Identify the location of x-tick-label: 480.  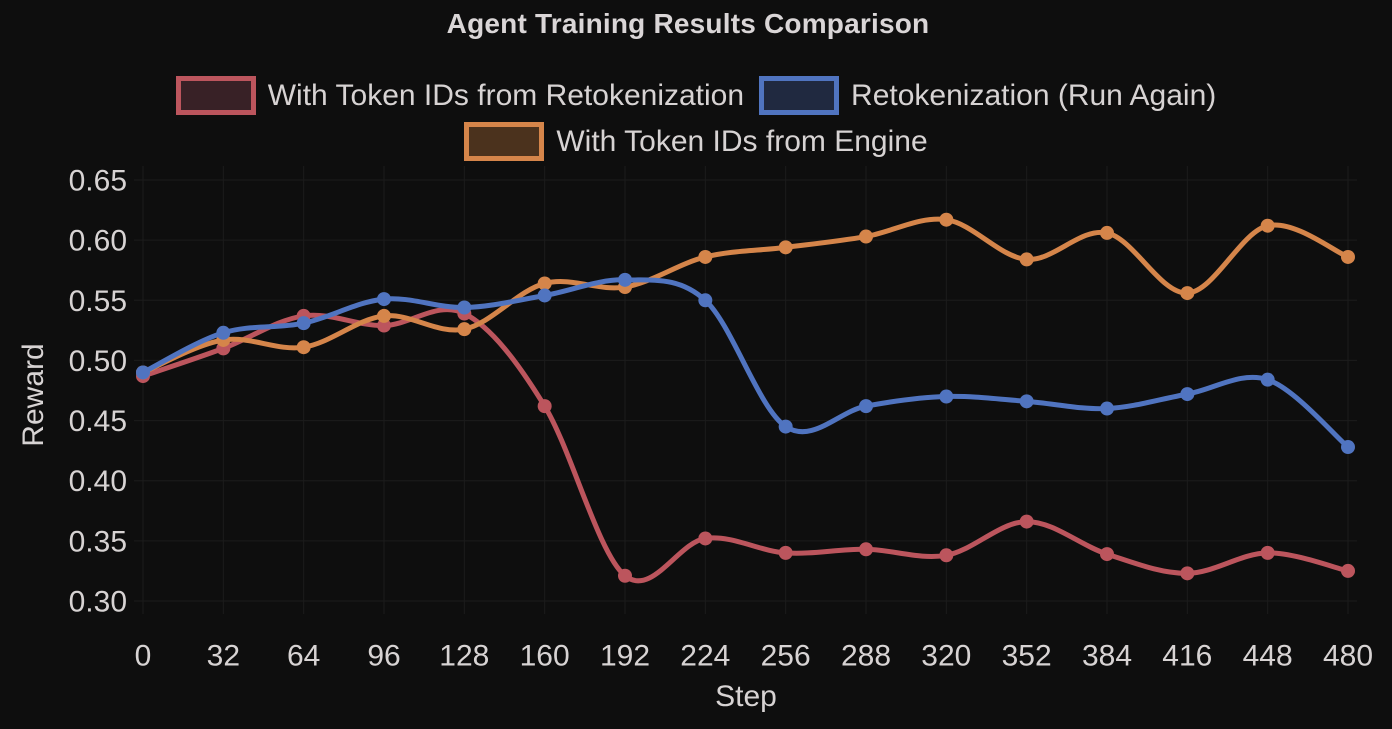
(1348, 656).